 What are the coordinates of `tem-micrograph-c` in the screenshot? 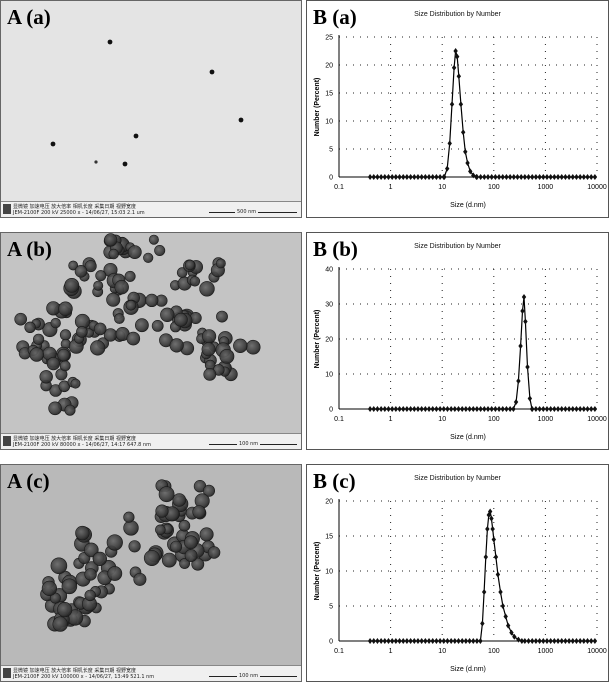 It's located at (130, 555).